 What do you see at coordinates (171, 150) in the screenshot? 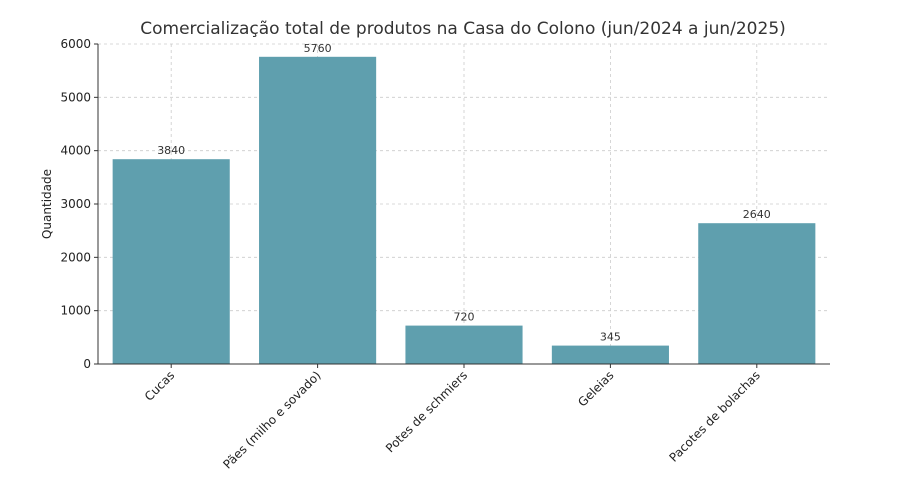
I see `data-label: 3840` at bounding box center [171, 150].